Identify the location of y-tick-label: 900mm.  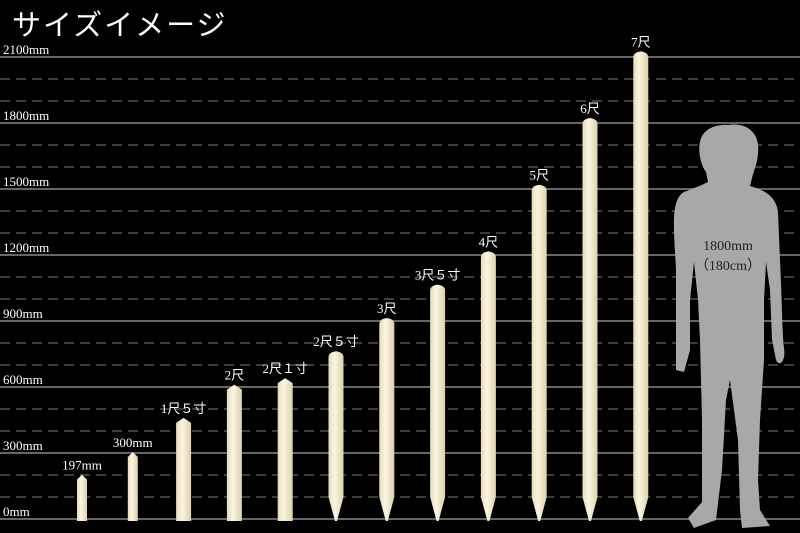
(23, 313).